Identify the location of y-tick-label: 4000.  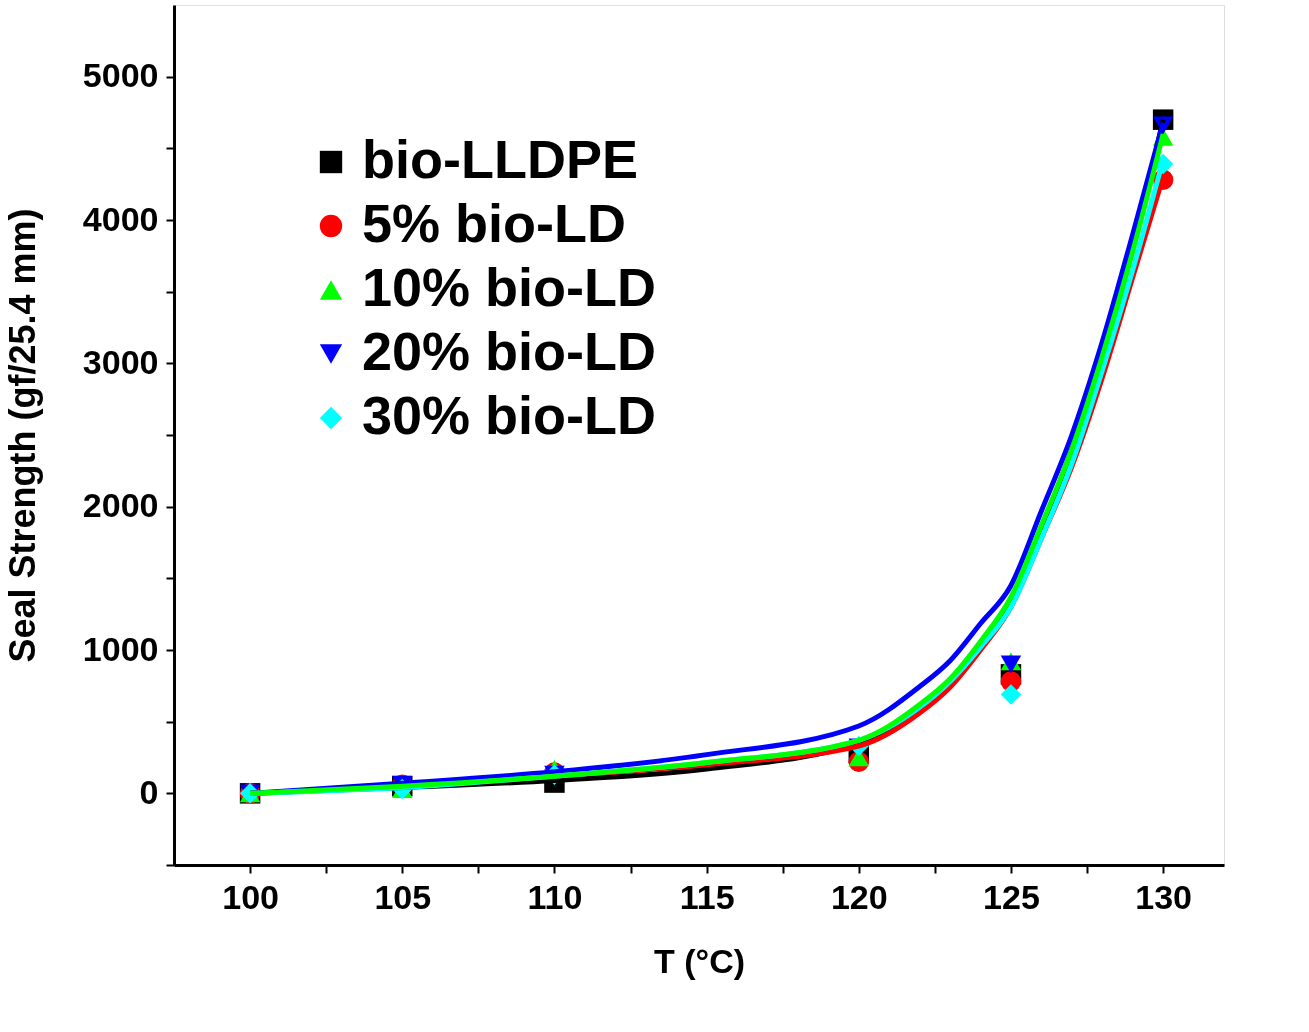
(120, 218).